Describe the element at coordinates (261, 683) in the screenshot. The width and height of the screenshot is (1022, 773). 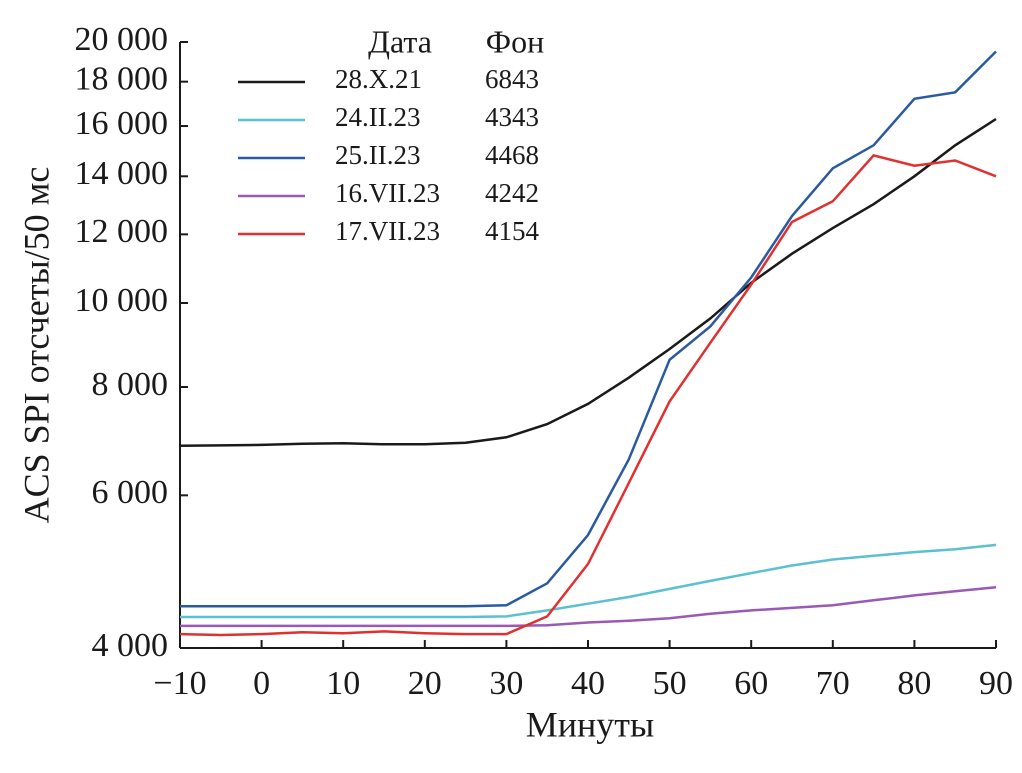
I see `x-tick-label: 0` at that location.